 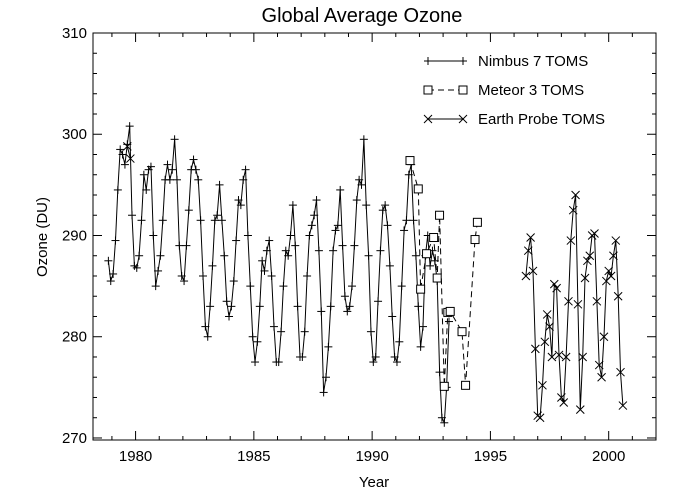 What do you see at coordinates (135, 456) in the screenshot?
I see `x-tick-label: 1980` at bounding box center [135, 456].